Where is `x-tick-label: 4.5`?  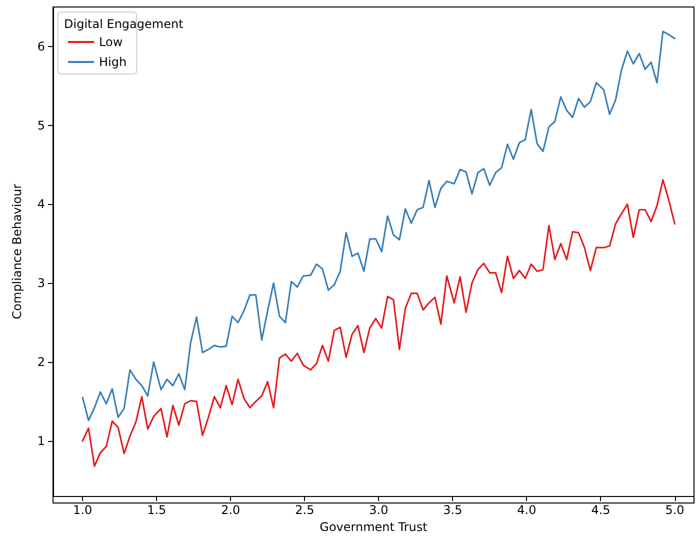
x-tick-label: 4.5 is located at coordinates (600, 510).